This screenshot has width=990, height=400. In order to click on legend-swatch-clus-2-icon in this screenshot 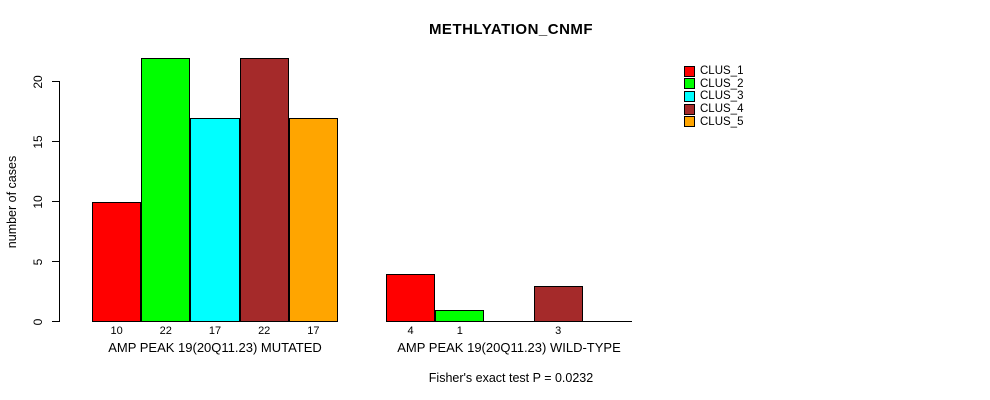, I will do `click(689, 84)`.